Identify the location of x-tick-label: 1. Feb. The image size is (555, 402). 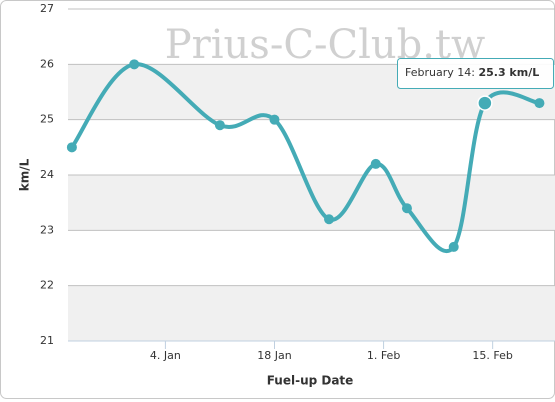
(383, 355).